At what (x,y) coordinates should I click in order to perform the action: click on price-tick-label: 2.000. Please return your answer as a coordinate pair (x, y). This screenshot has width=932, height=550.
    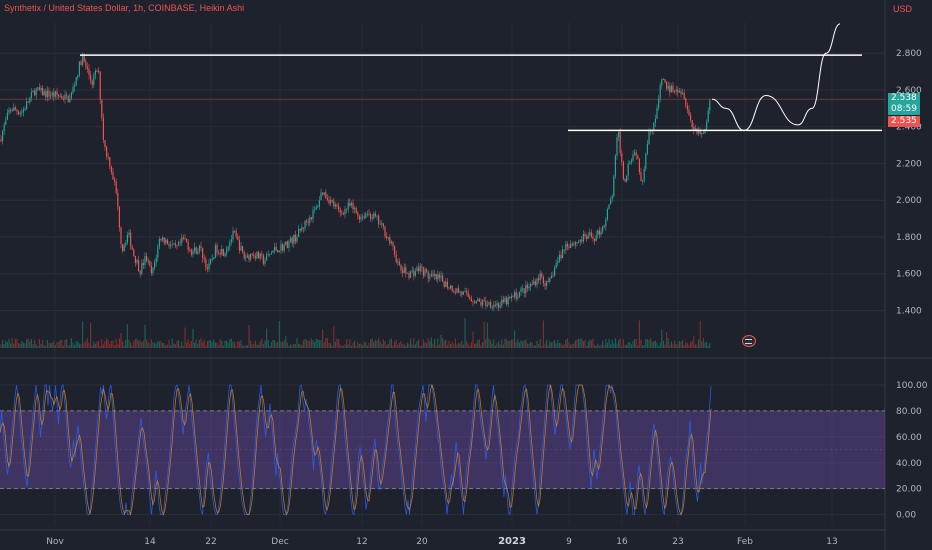
    Looking at the image, I should click on (909, 201).